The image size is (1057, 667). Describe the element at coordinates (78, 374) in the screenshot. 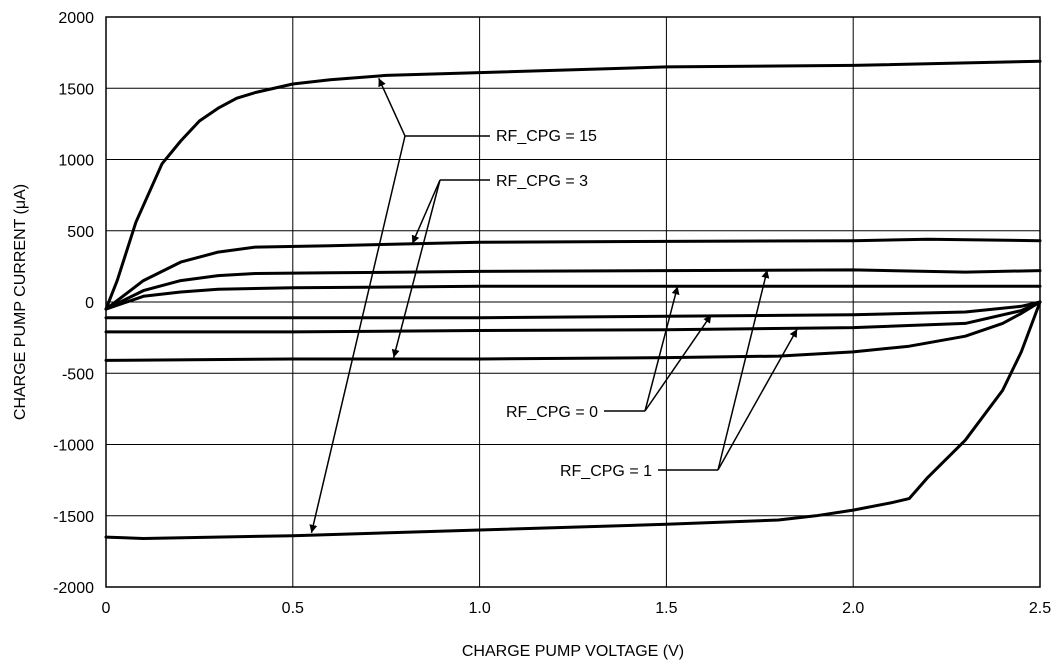

I see `y-tick-label: -500` at that location.